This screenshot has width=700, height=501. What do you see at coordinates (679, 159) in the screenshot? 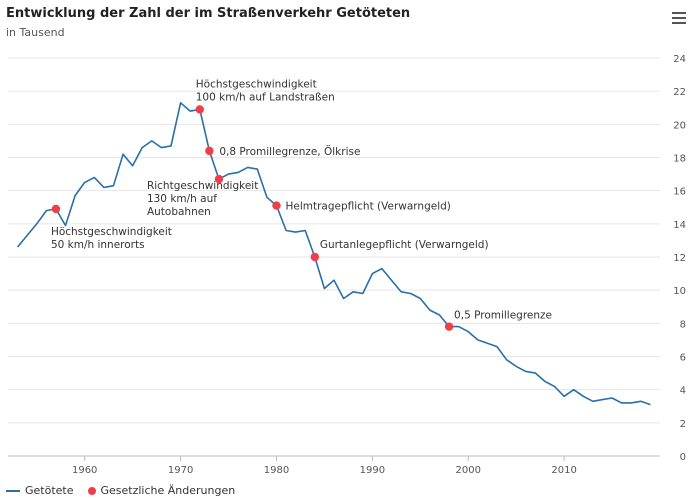
I see `y-tick-label: 18` at bounding box center [679, 159].